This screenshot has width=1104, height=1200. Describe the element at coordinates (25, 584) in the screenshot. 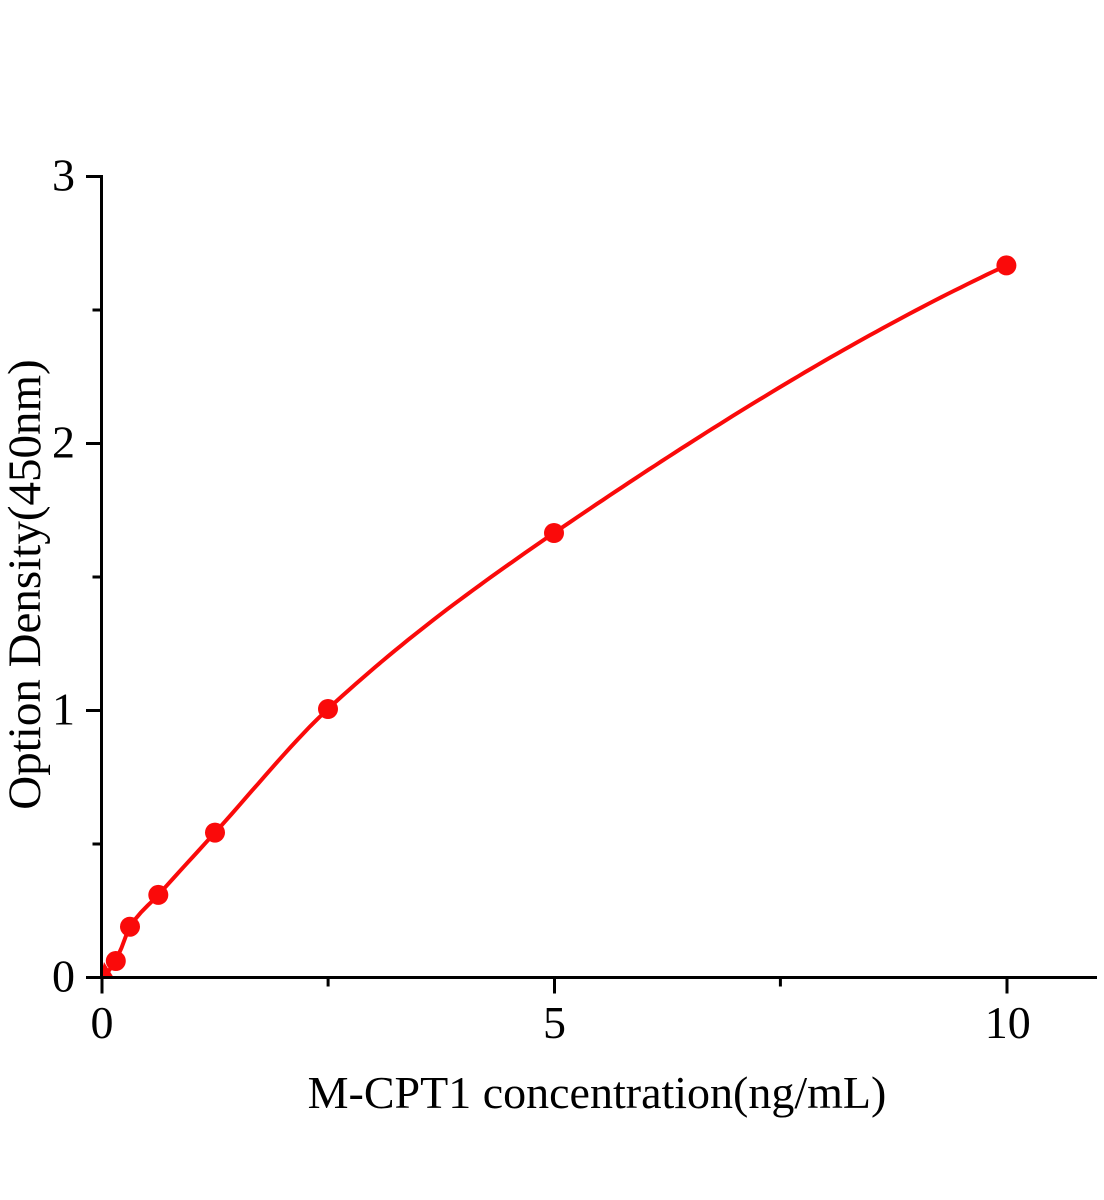

I see `svg-text: Option Density(450nm)` at that location.